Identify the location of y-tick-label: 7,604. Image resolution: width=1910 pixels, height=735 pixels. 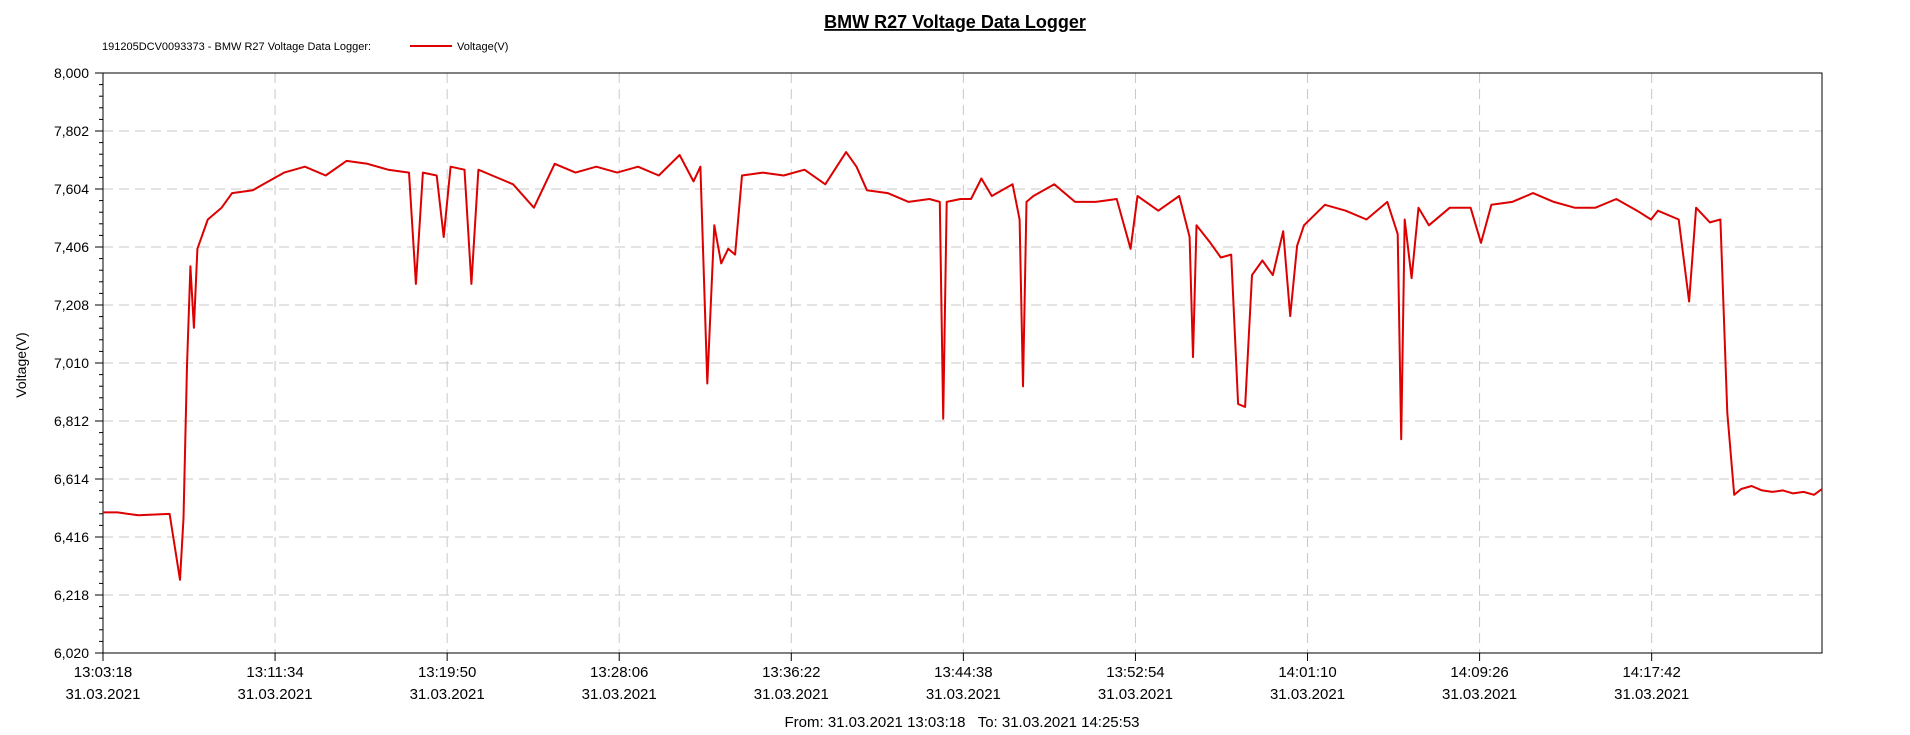
(71, 189).